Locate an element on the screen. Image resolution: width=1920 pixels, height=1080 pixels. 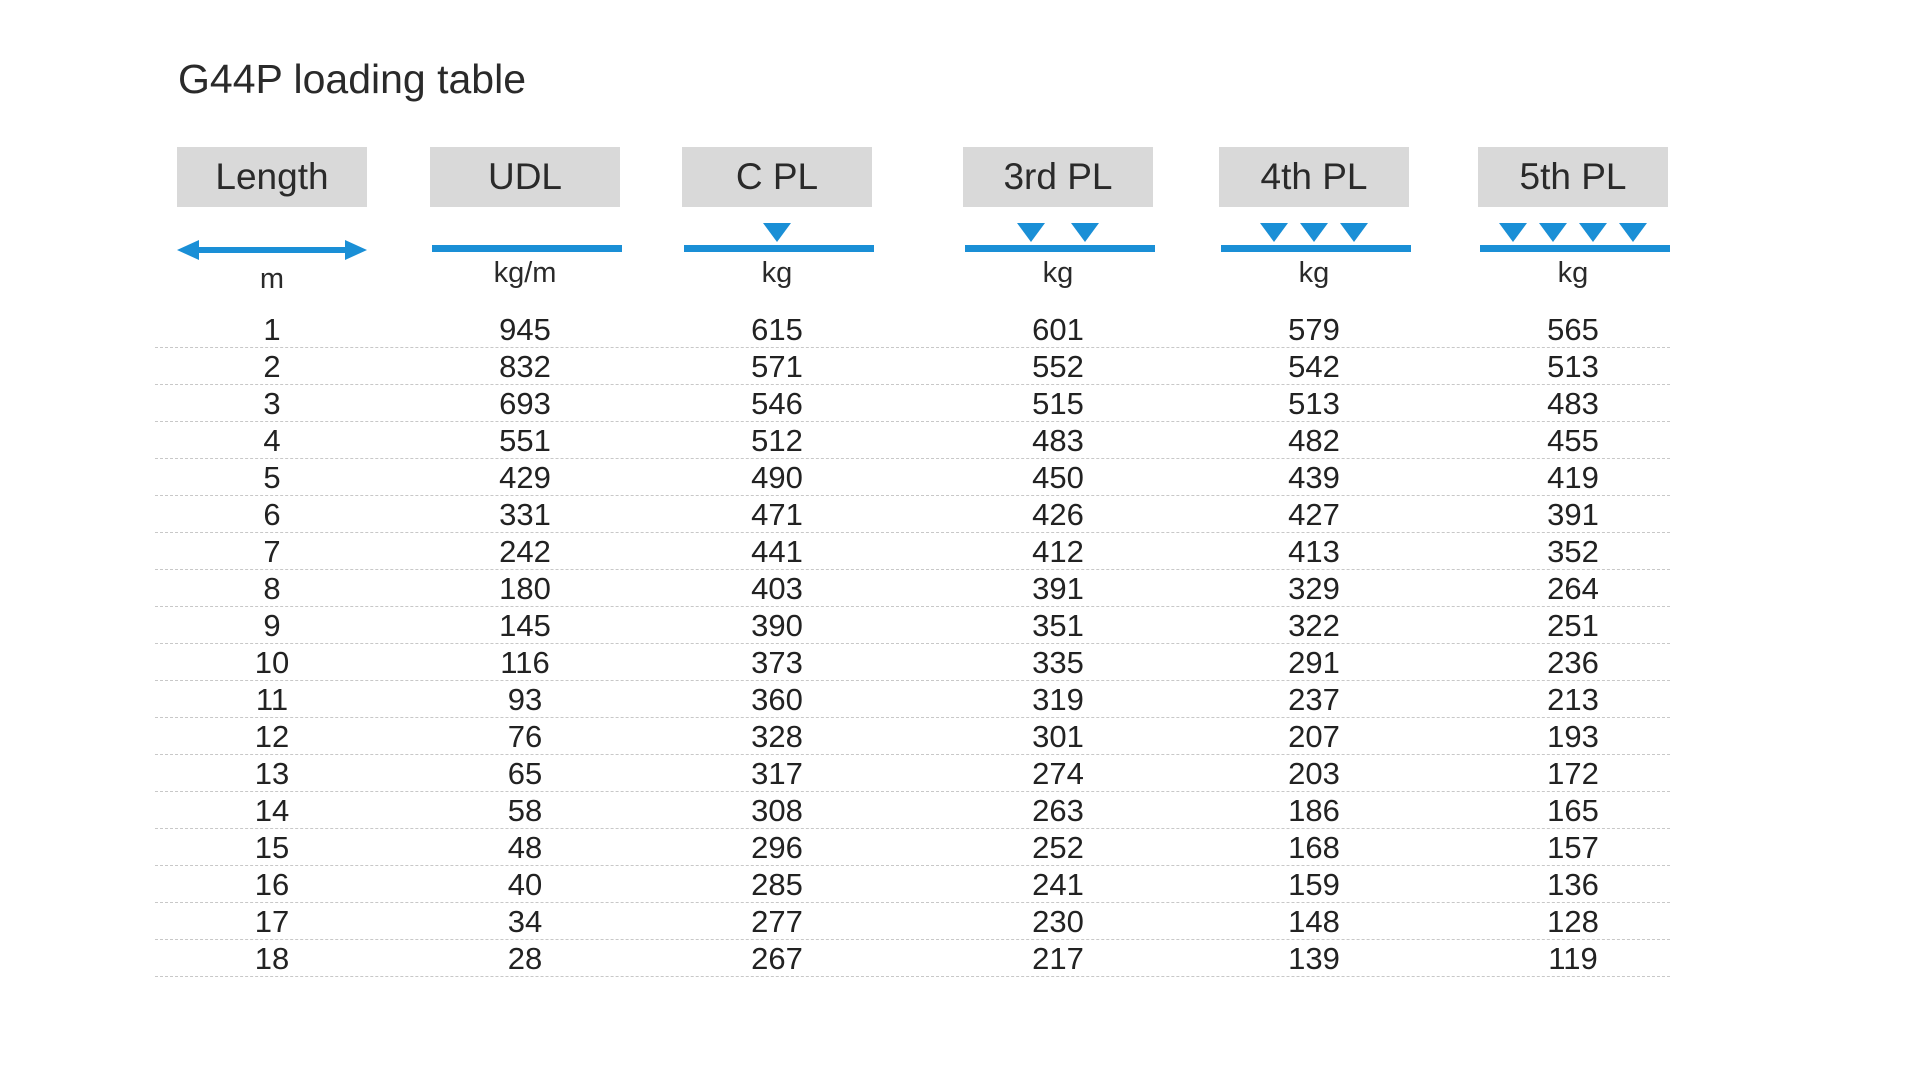
table-cell: 274 is located at coordinates (1058, 773).